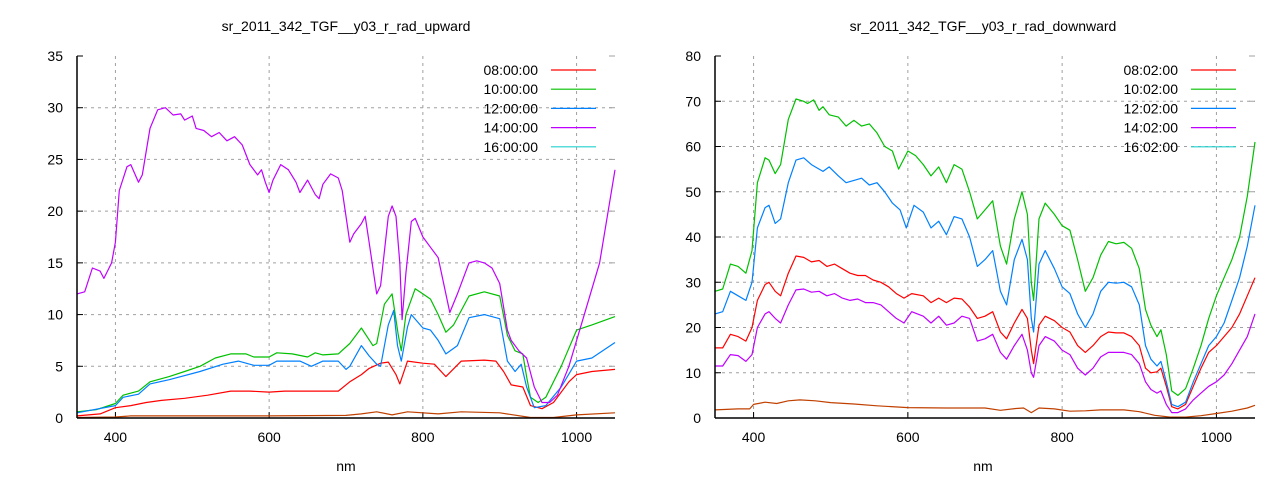 The height and width of the screenshot is (480, 1280). What do you see at coordinates (55, 263) in the screenshot?
I see `y-tick-label: 15` at bounding box center [55, 263].